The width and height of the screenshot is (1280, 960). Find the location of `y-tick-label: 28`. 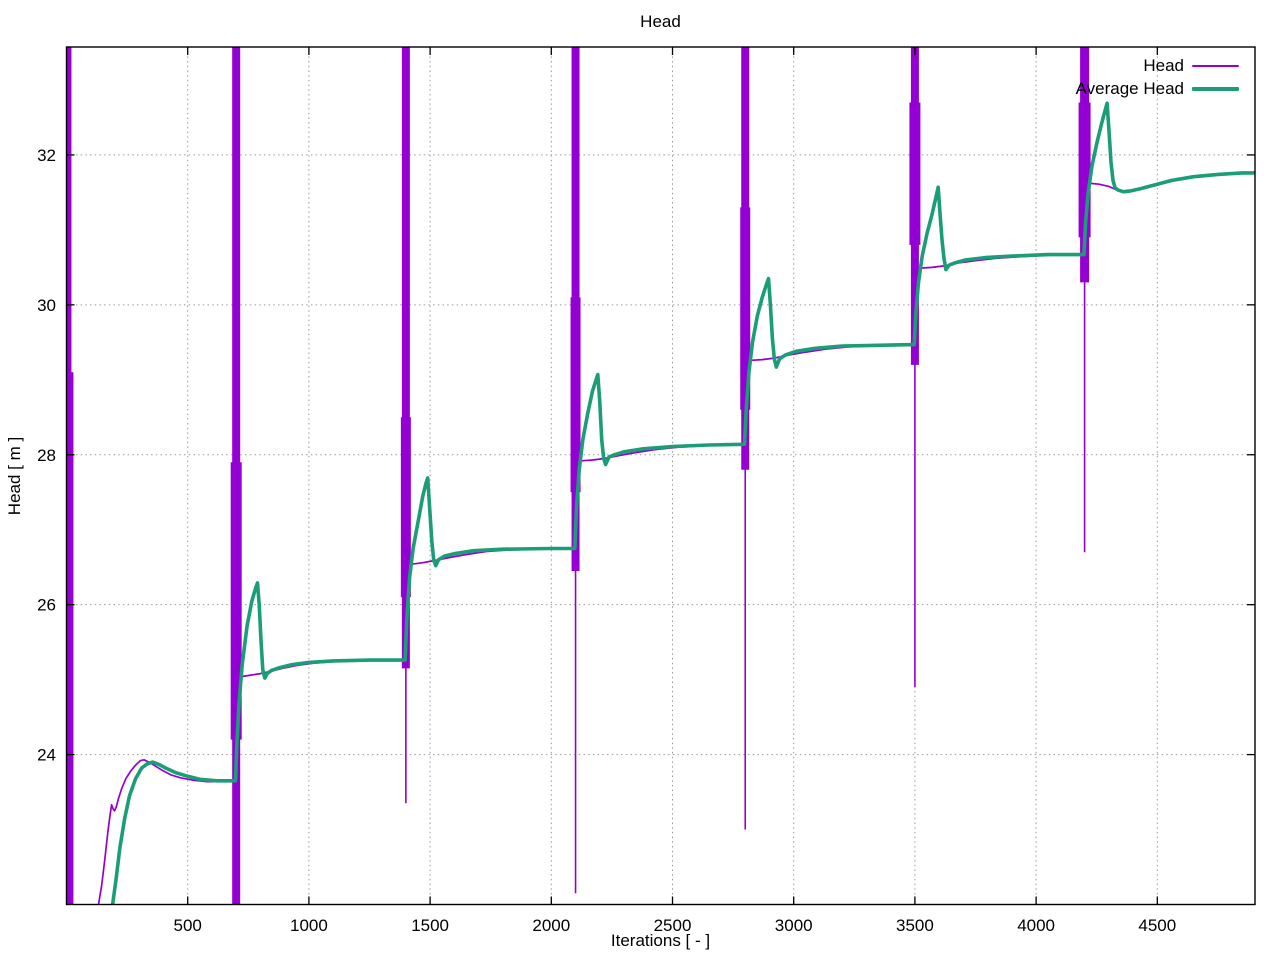

y-tick-label: 28 is located at coordinates (46, 455).